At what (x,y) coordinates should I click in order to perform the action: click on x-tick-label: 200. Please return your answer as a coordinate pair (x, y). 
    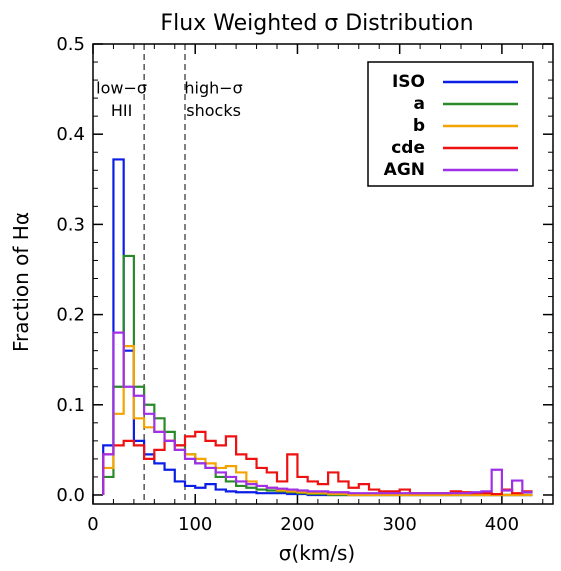
    Looking at the image, I should click on (297, 524).